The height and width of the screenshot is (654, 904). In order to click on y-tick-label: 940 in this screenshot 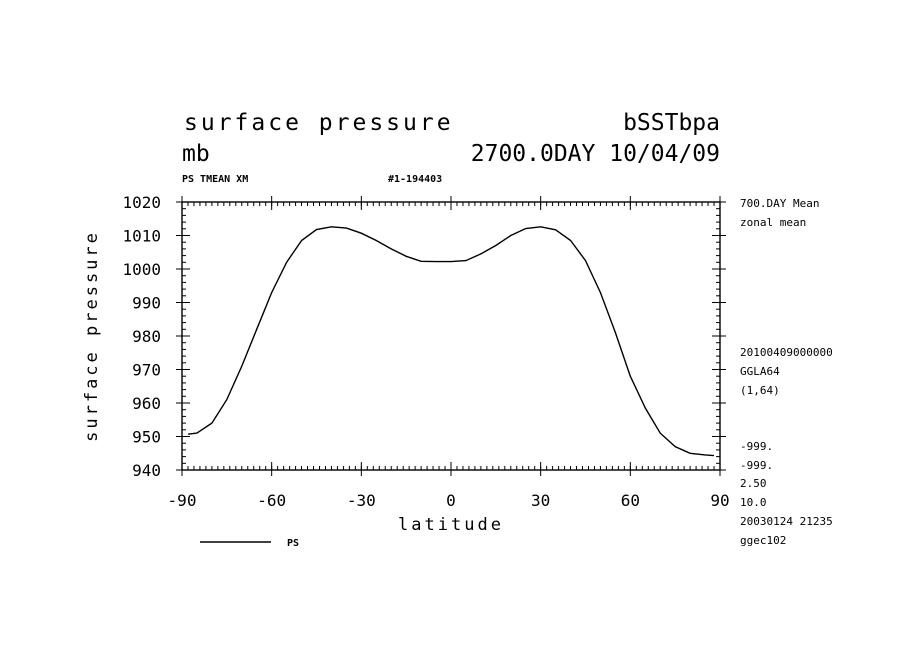, I will do `click(146, 470)`.